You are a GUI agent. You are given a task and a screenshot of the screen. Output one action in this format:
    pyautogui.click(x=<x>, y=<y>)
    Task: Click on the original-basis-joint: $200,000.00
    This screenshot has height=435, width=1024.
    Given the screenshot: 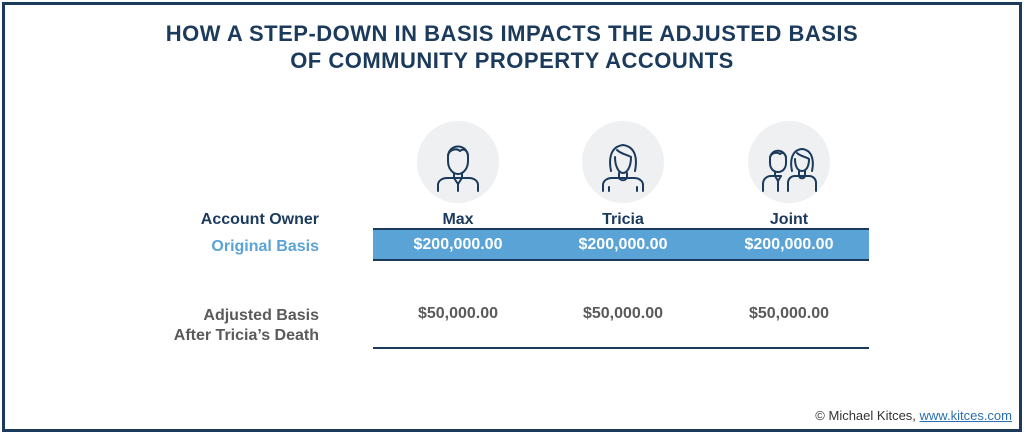 What is the action you would take?
    pyautogui.click(x=789, y=244)
    